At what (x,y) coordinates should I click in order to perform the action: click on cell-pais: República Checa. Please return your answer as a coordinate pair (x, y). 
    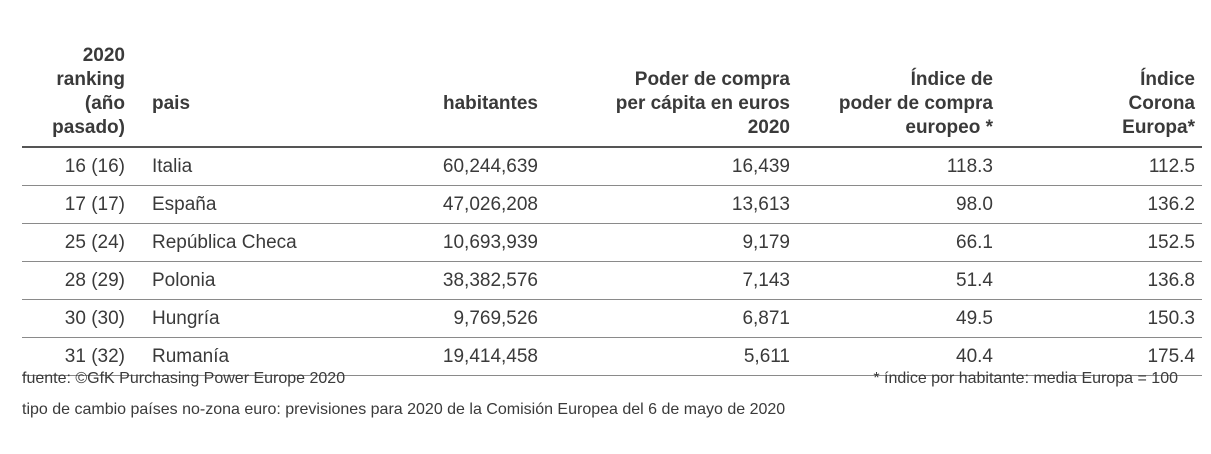
    Looking at the image, I should click on (241, 242).